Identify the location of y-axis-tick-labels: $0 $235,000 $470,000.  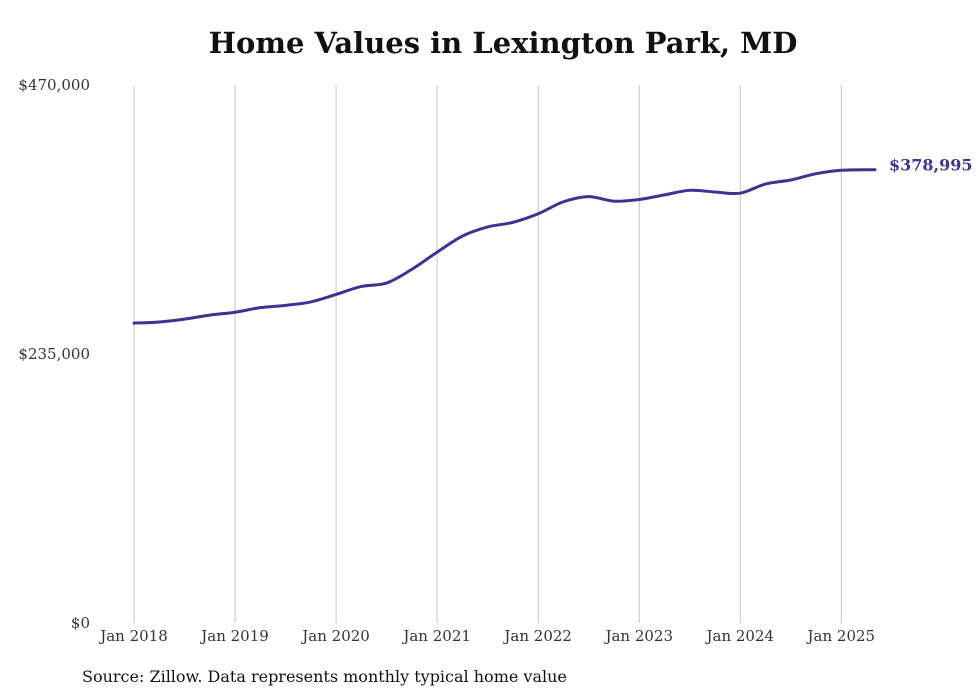
(54, 354).